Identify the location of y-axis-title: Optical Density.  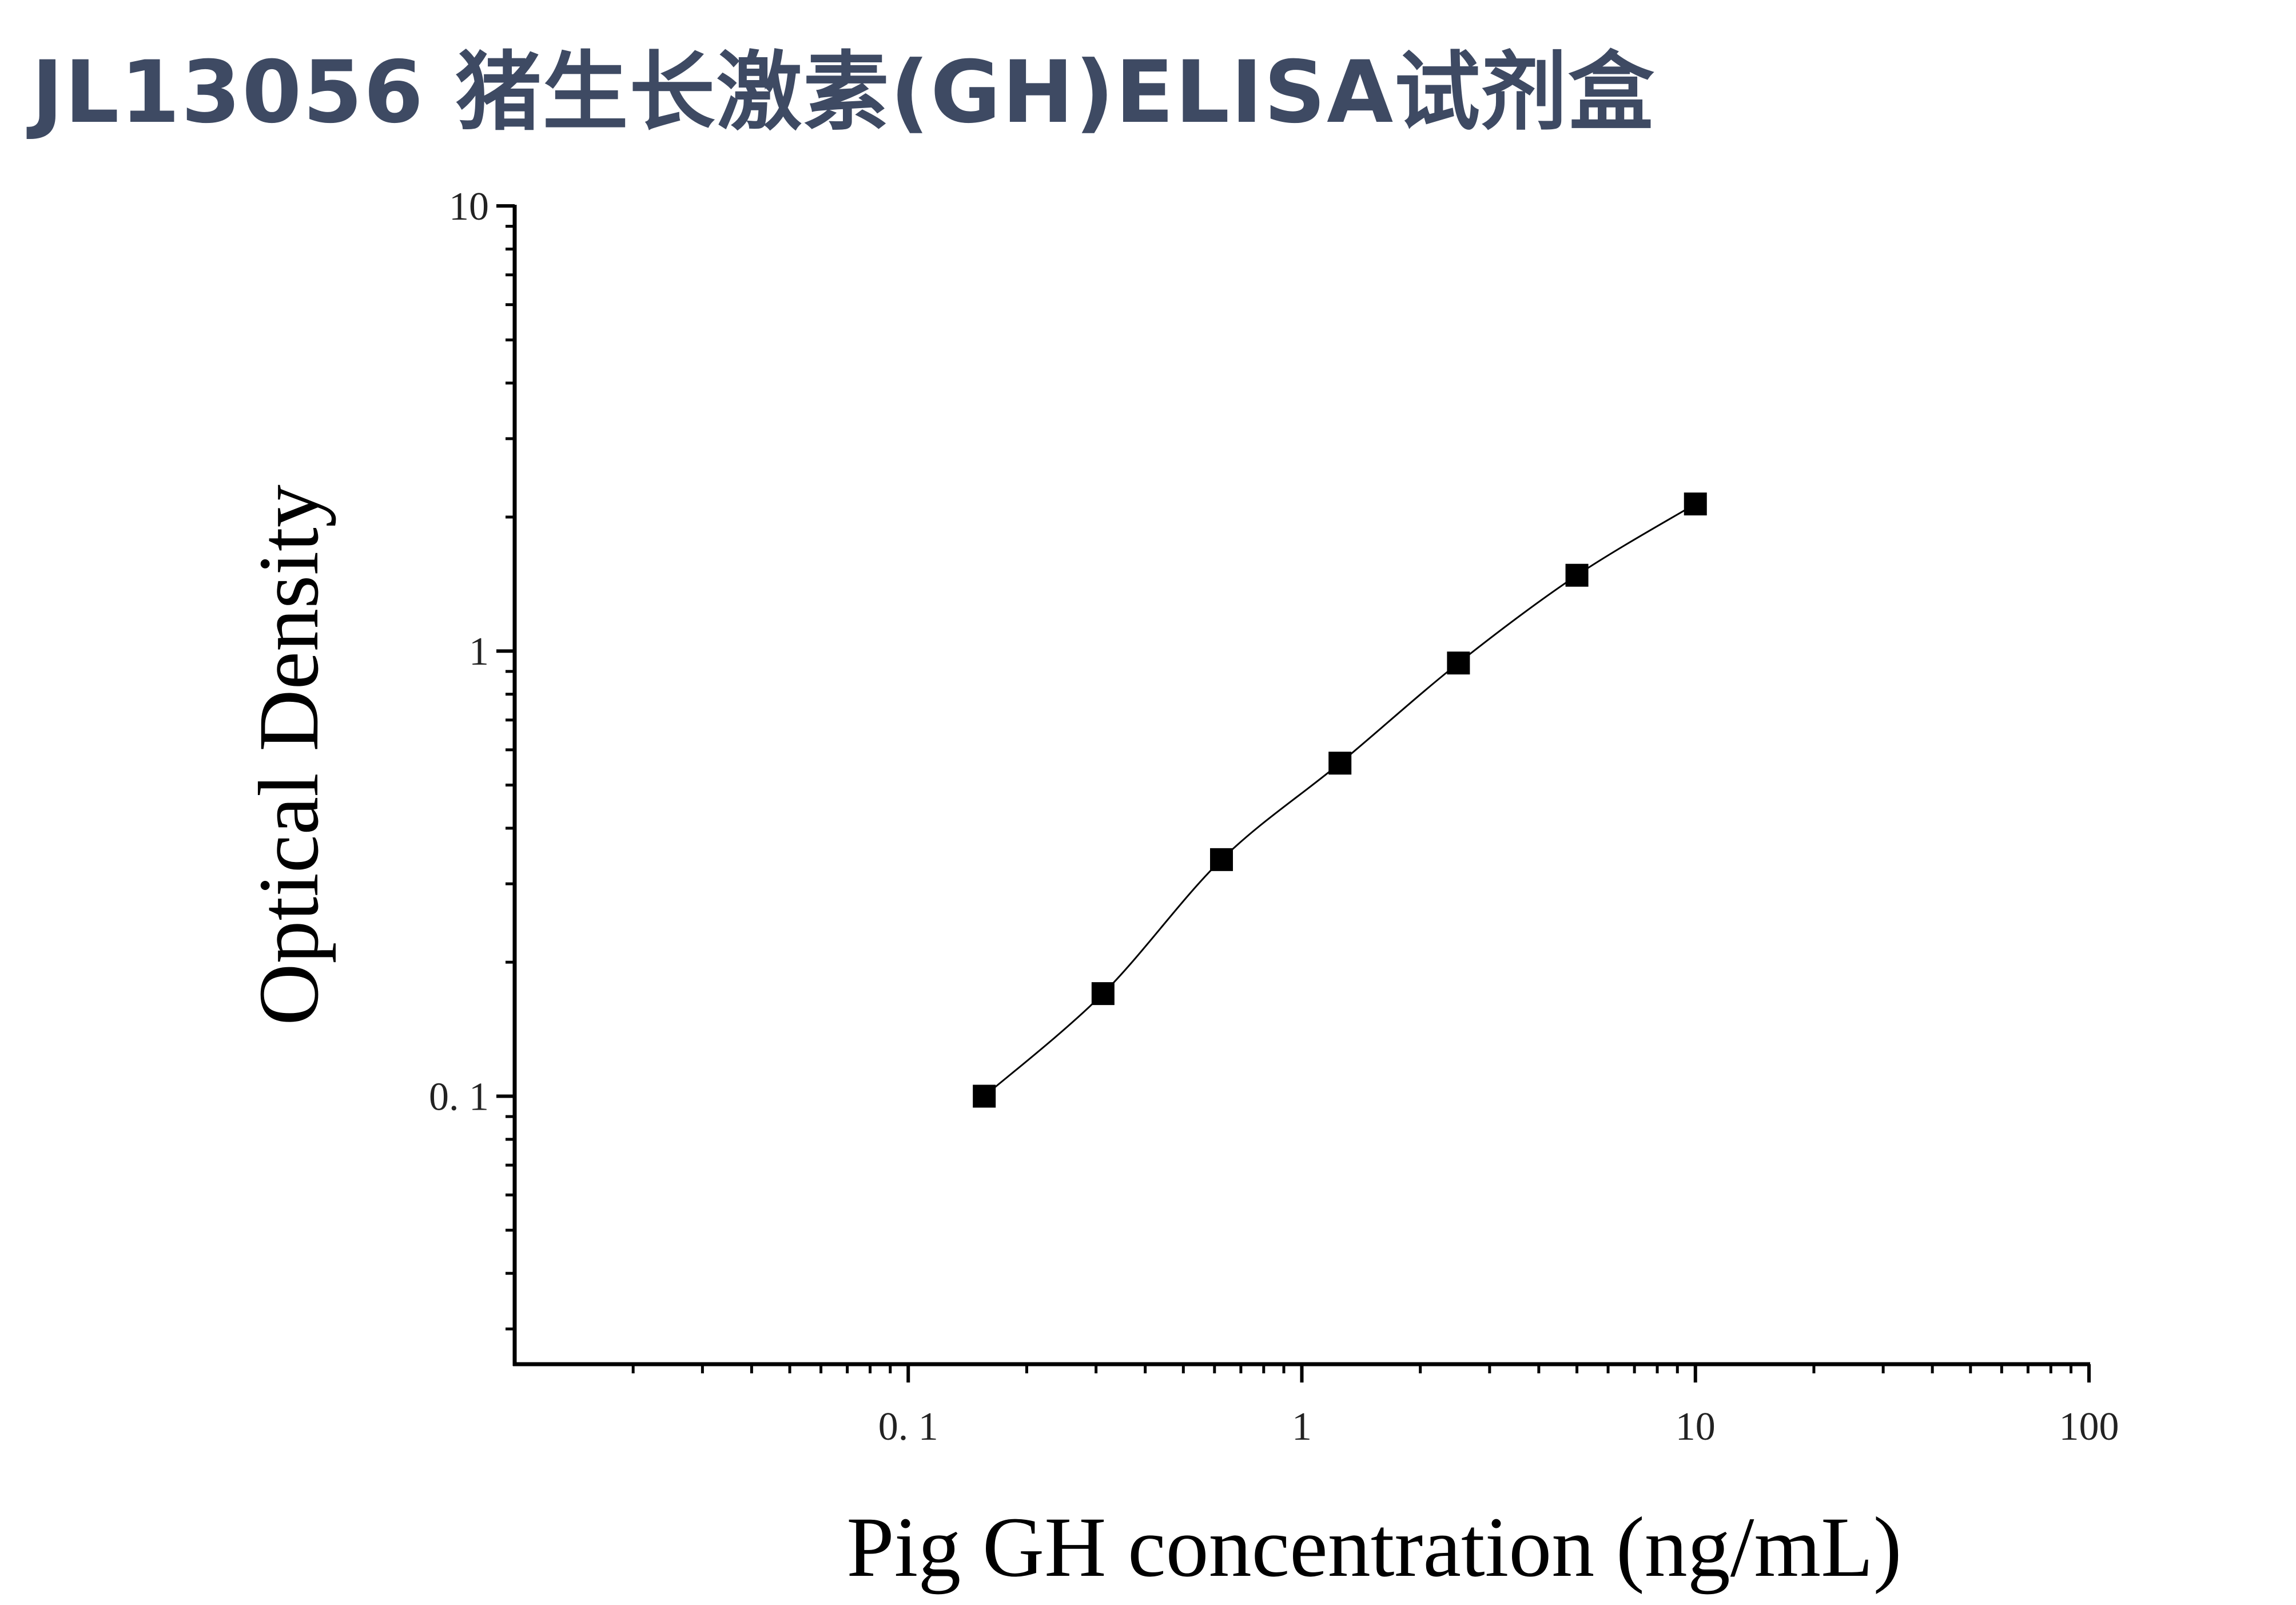
(288, 755).